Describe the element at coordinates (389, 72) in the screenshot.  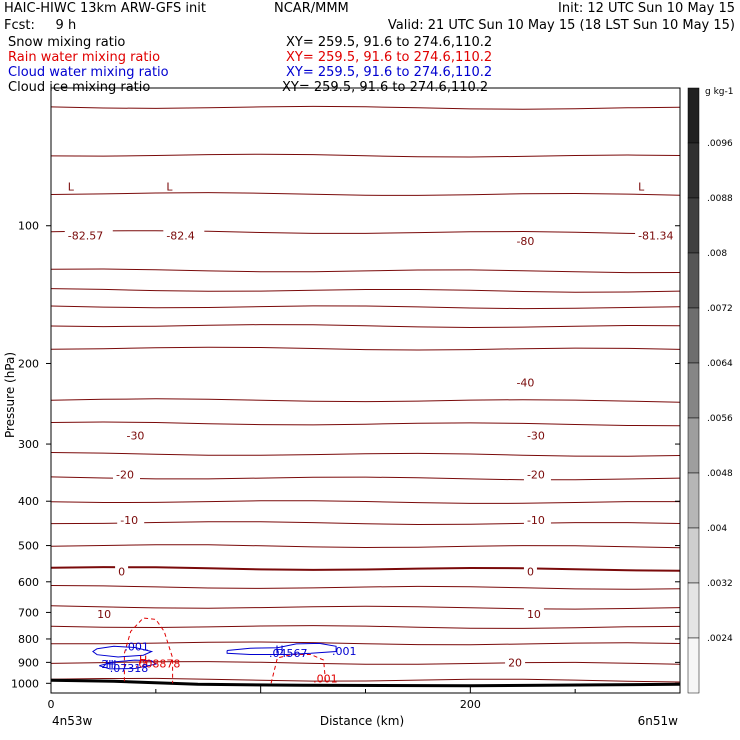
I see `field-xy-cloud-water: XY= 259.5, 91.6 to 274.6,110.2` at that location.